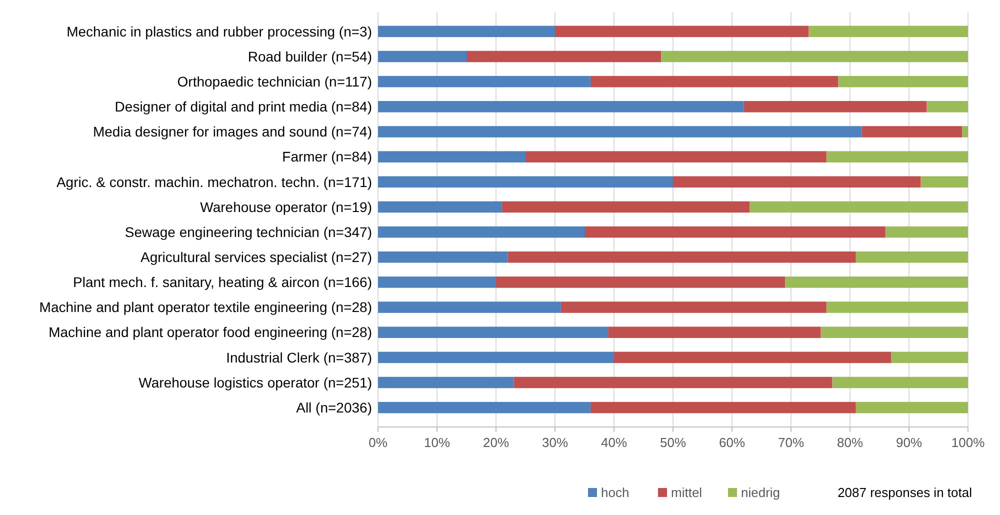 This screenshot has width=1000, height=515. What do you see at coordinates (334, 407) in the screenshot?
I see `y-tick-label: All (n=2036)` at bounding box center [334, 407].